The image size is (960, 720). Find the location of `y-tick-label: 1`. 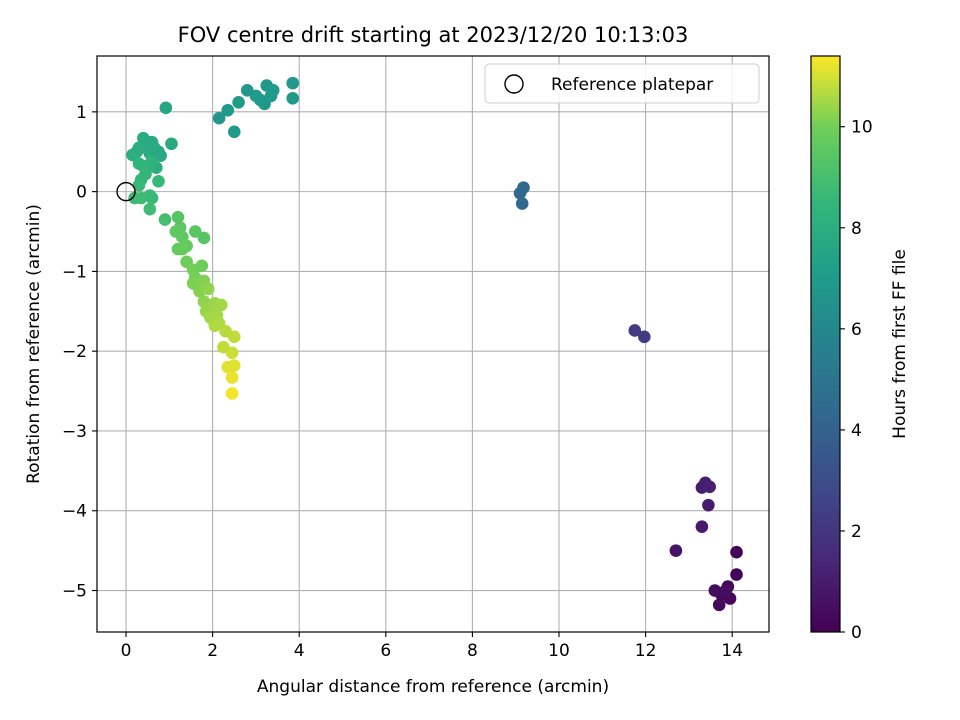

y-tick-label: 1 is located at coordinates (81, 113).